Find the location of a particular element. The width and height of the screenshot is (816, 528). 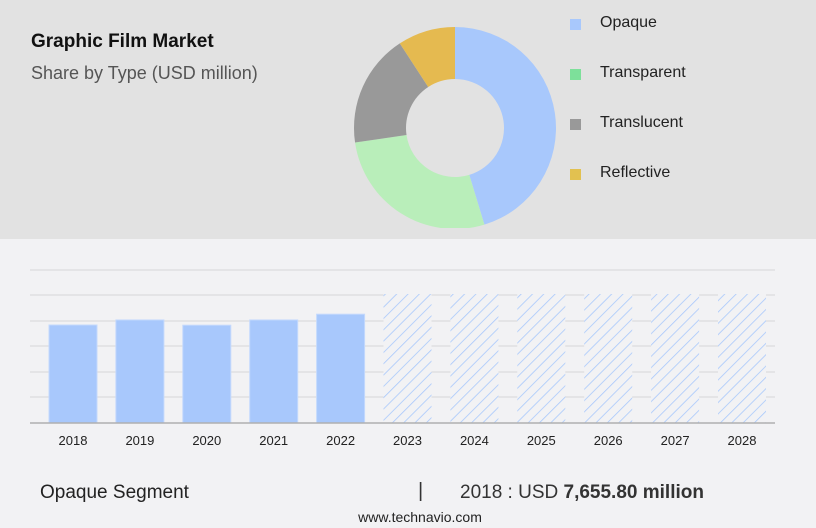

bar-2023 is located at coordinates (407, 358).